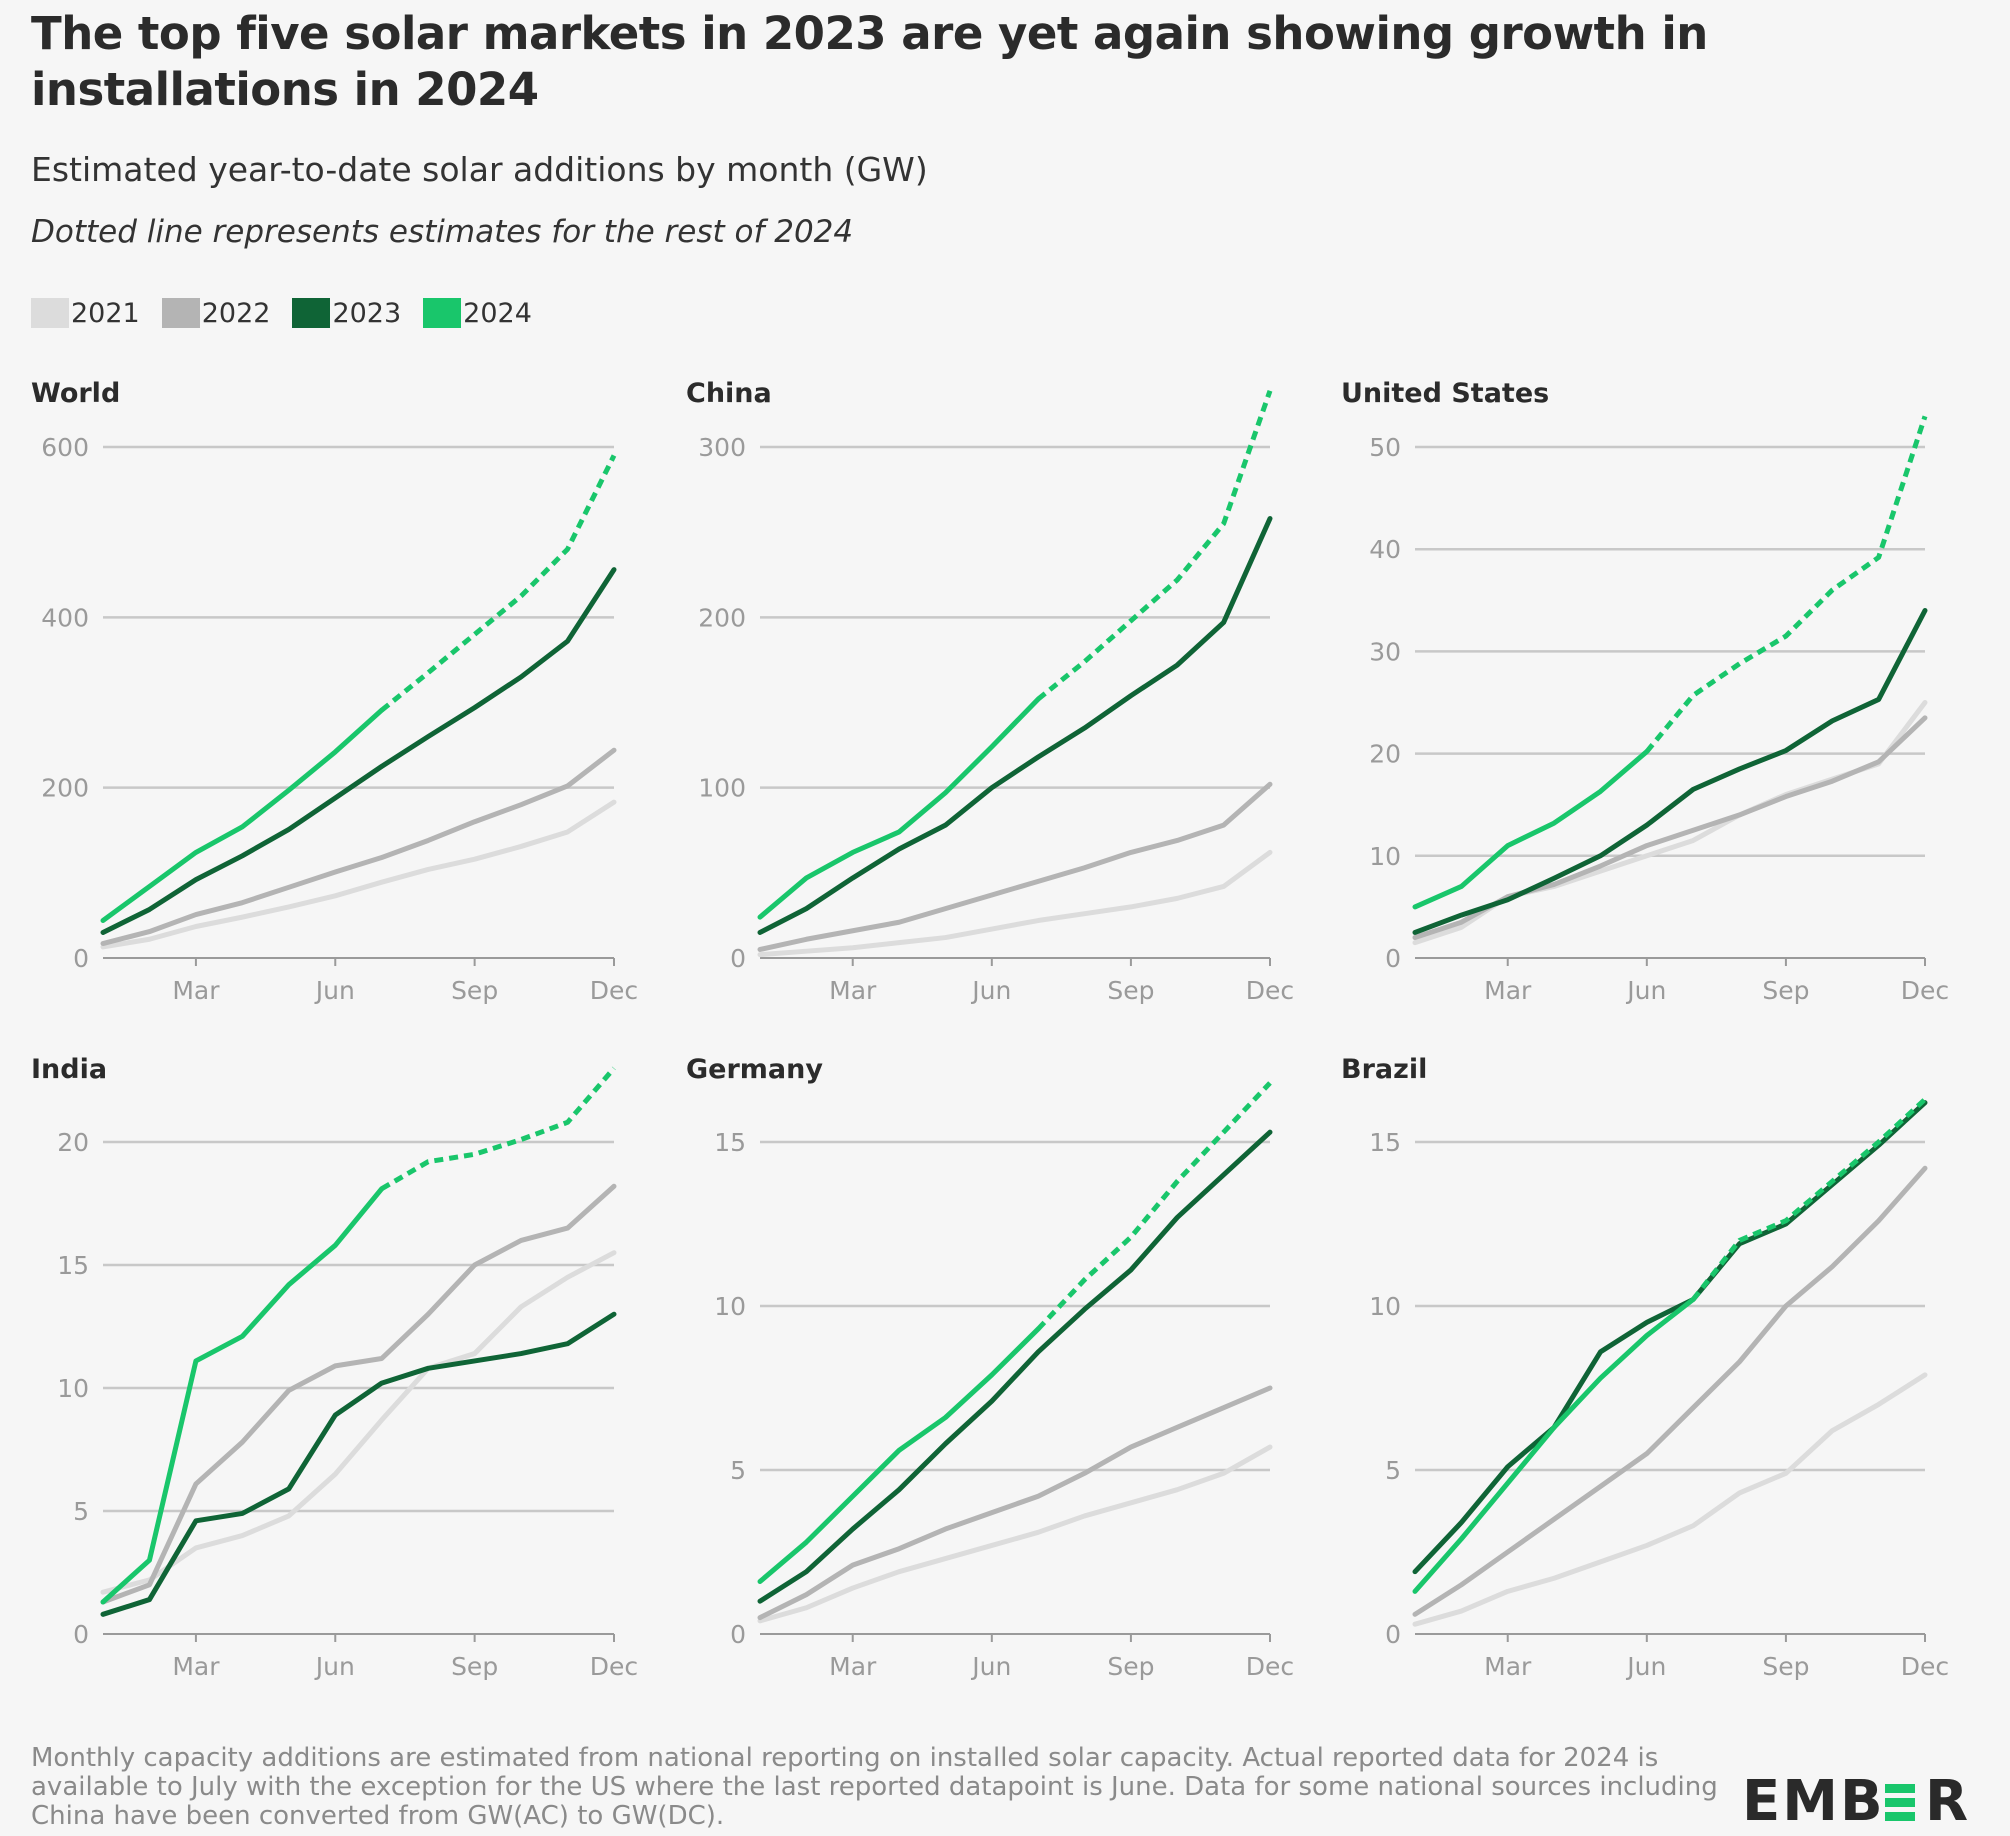 Image resolution: width=2010 pixels, height=1836 pixels. Describe the element at coordinates (1385, 651) in the screenshot. I see `y-tick-label: 30` at that location.